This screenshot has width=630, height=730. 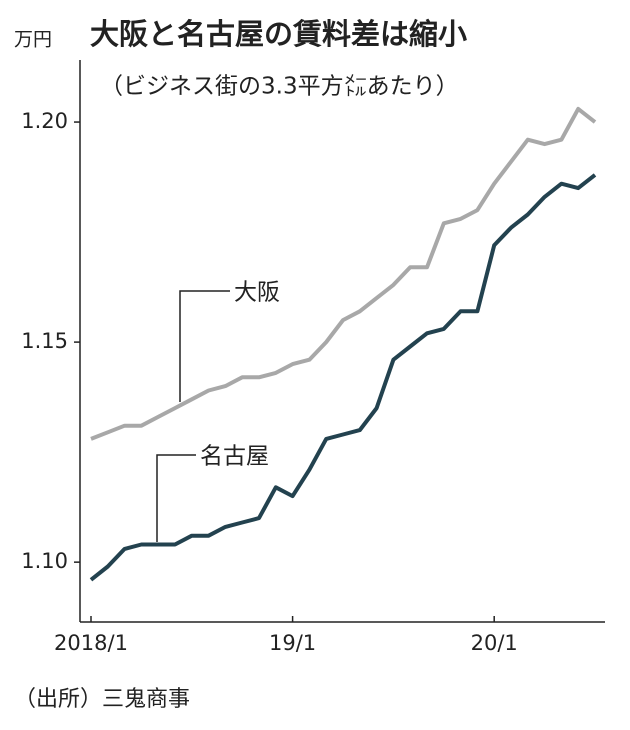 I want to click on chart-title: 大阪と名古屋の賃料差は縮小, so click(x=278, y=34).